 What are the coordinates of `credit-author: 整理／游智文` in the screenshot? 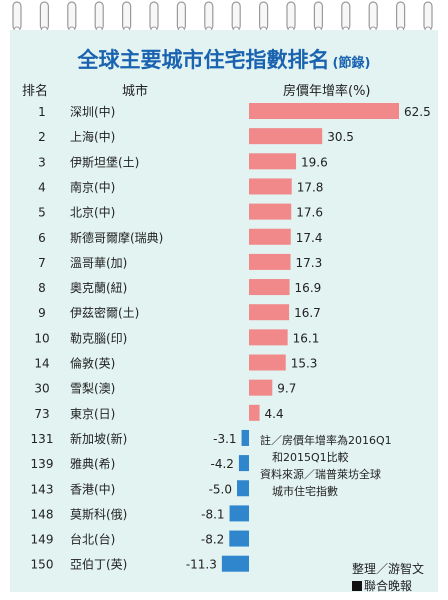 It's located at (388, 569).